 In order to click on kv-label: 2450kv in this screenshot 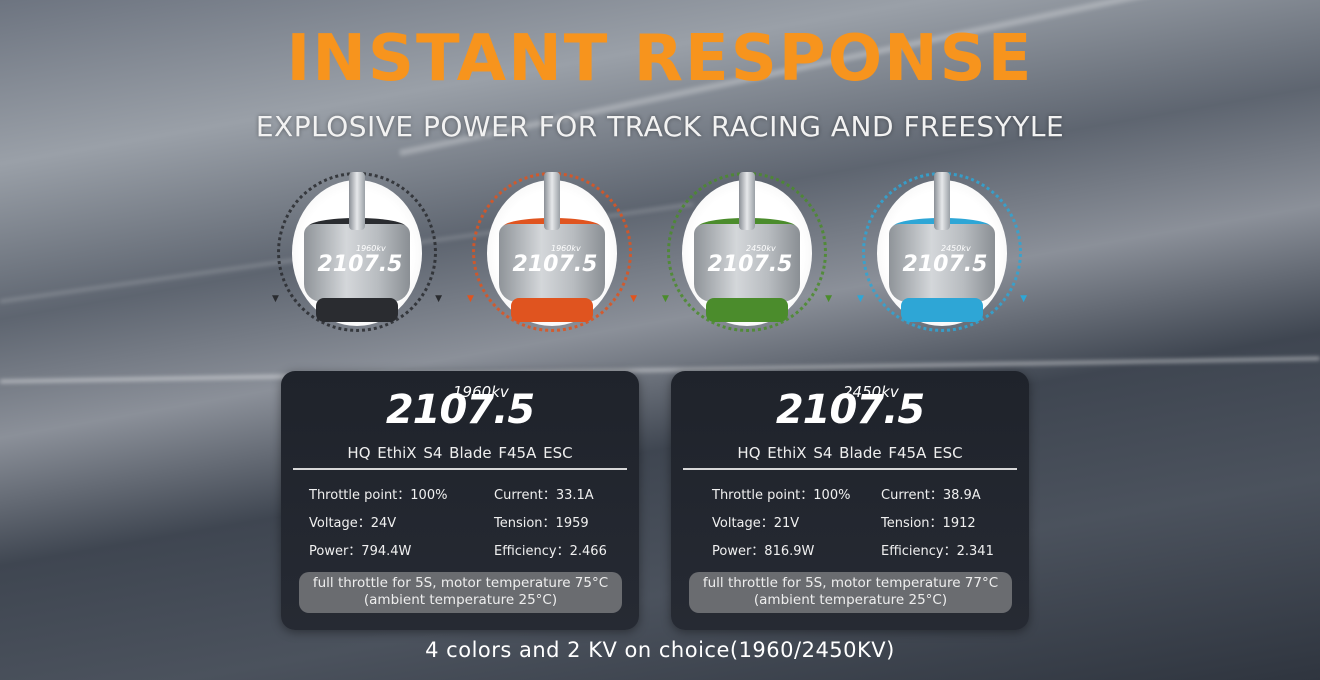, I will do `click(871, 392)`.